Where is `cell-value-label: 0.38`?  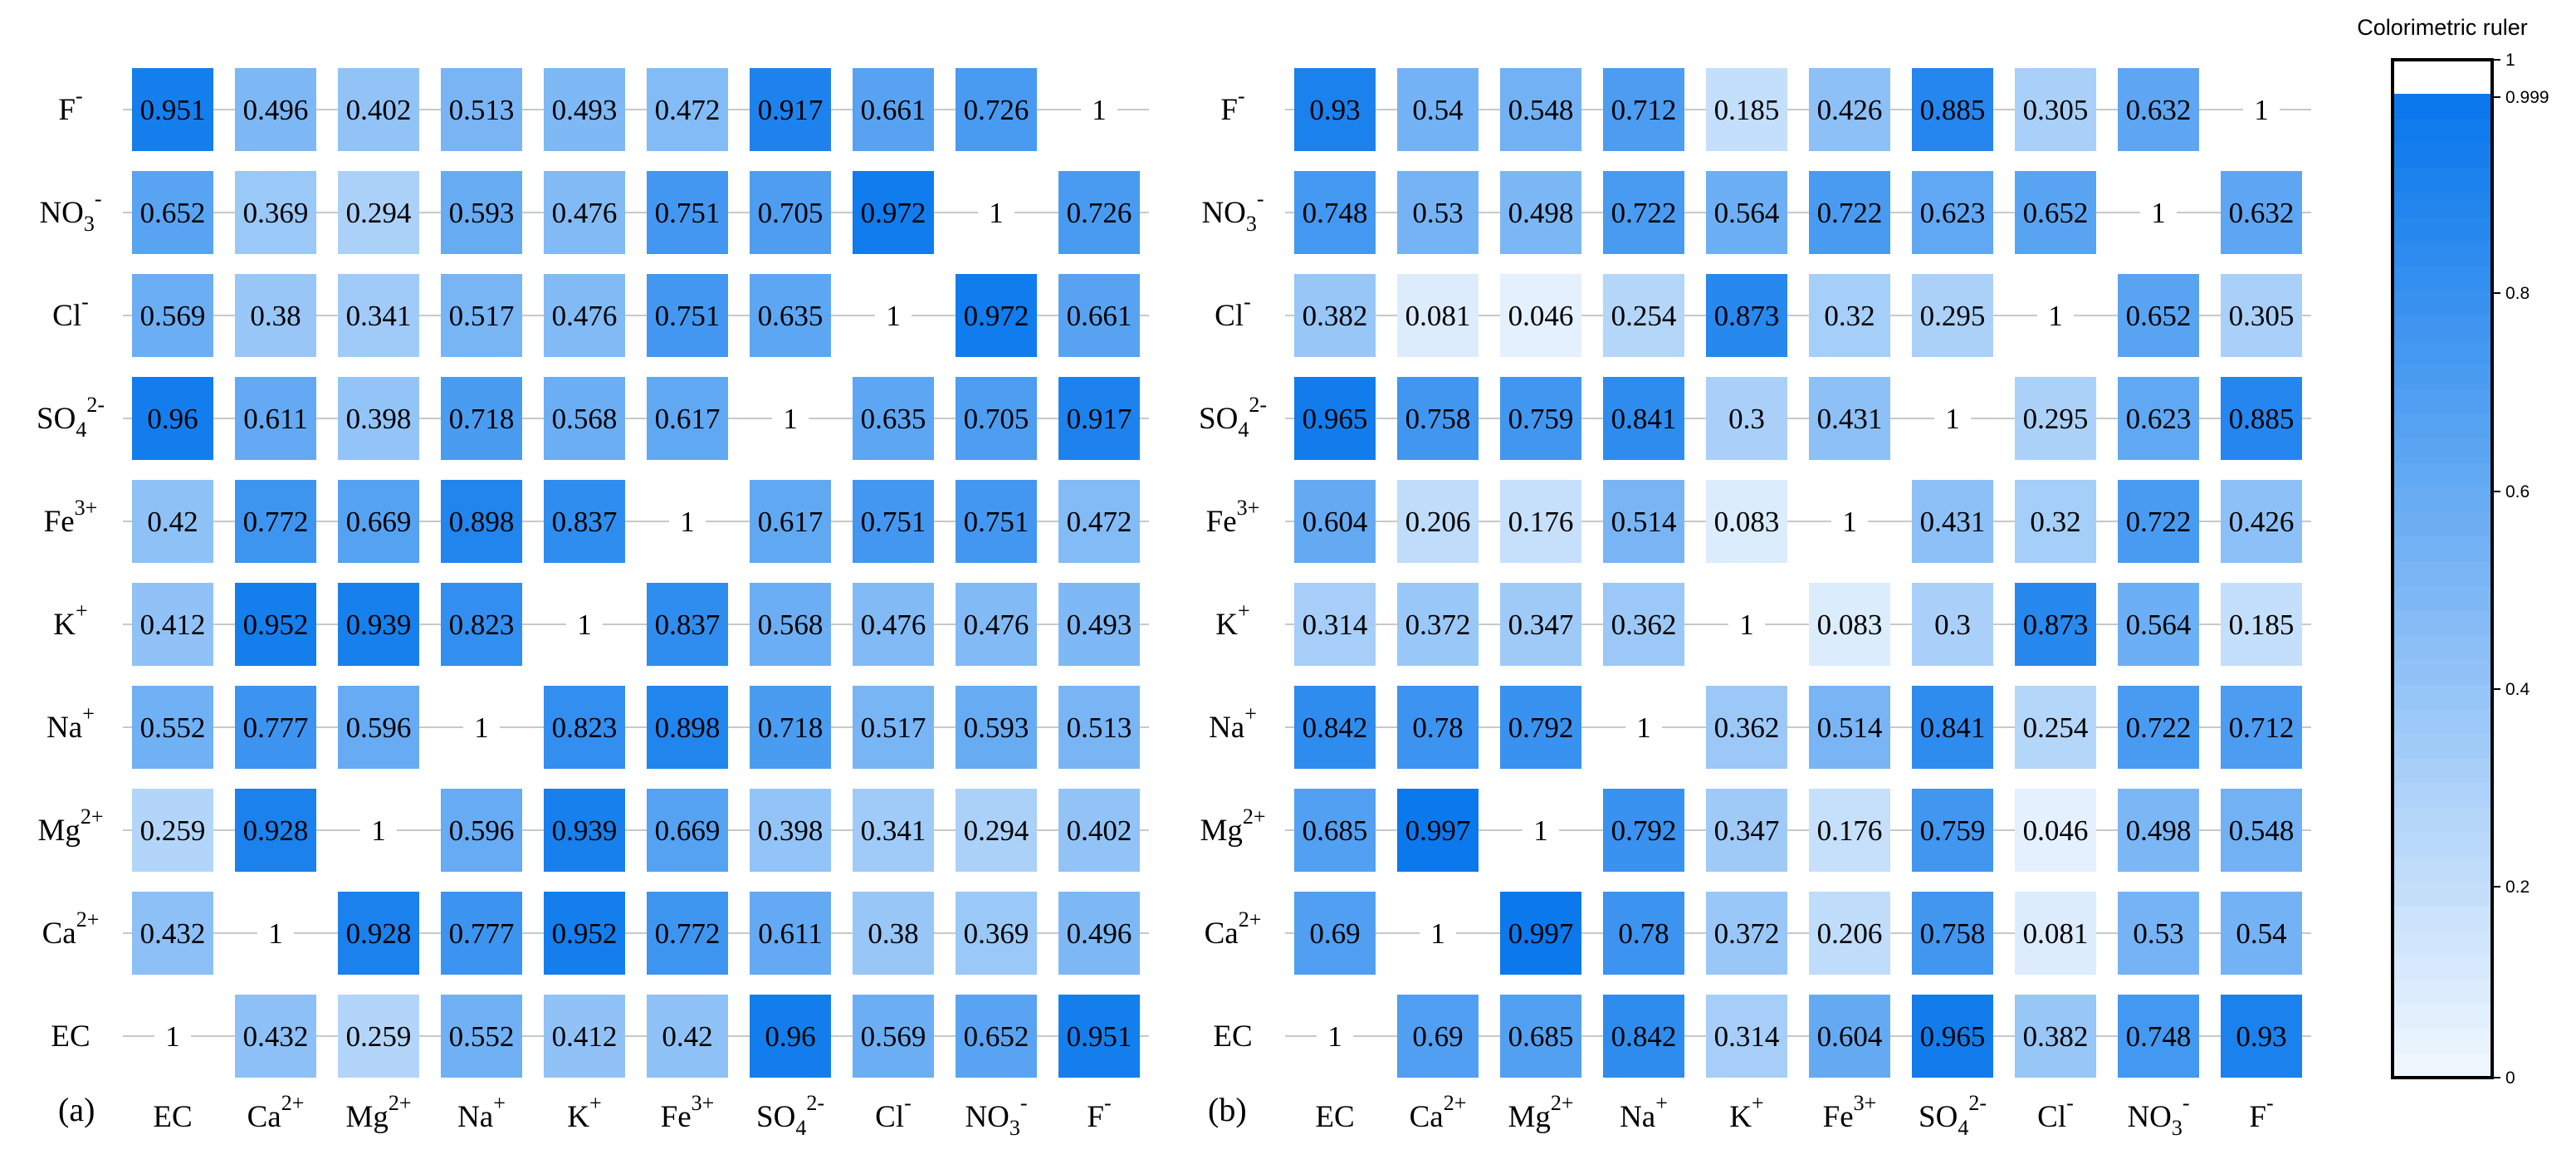 cell-value-label: 0.38 is located at coordinates (893, 934).